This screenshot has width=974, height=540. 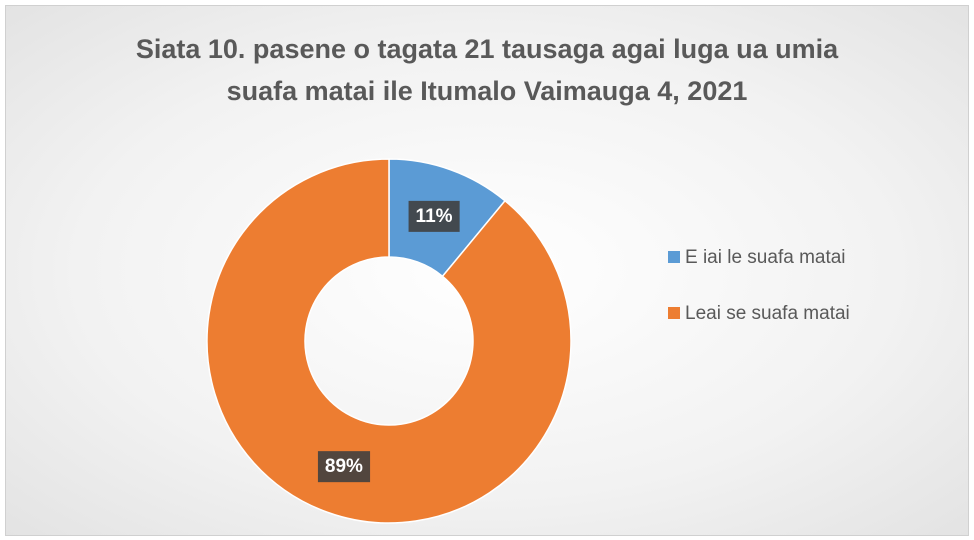 I want to click on data-label: 89%, so click(x=344, y=467).